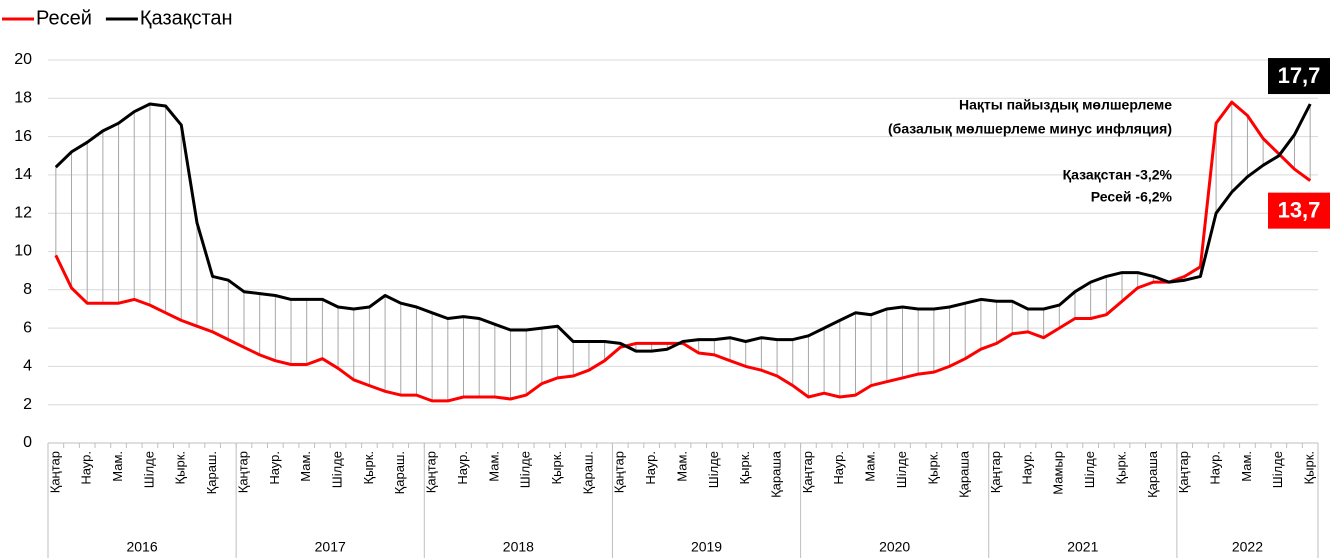  I want to click on y-tick-label: 6, so click(27, 327).